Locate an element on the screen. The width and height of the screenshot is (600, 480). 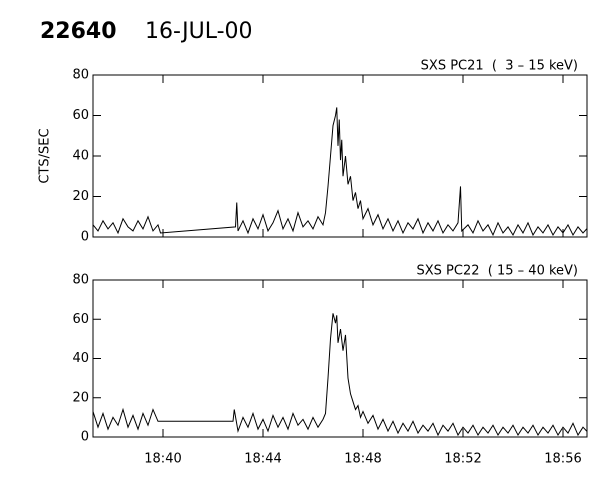
y-axis-label: CTS/SEC is located at coordinates (45, 155).